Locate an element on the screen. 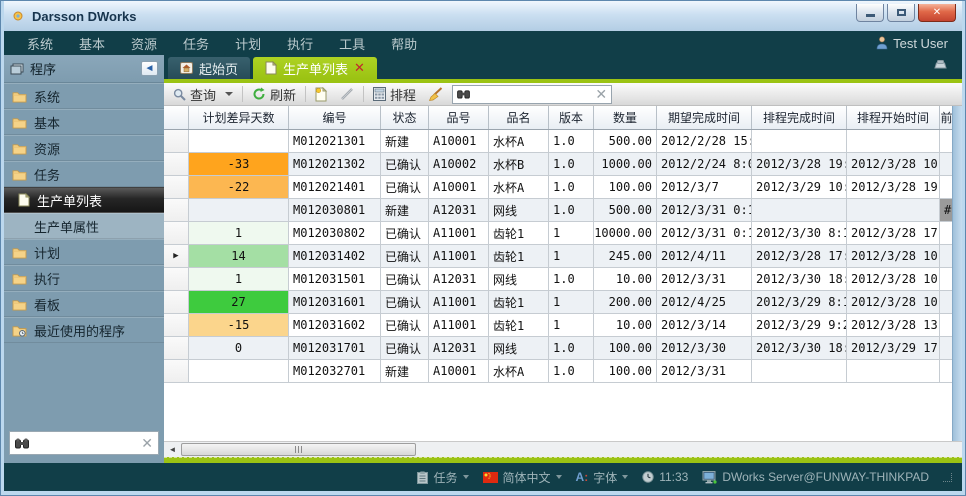 The height and width of the screenshot is (496, 966). column-header-8: 期望完成时间 is located at coordinates (704, 117).